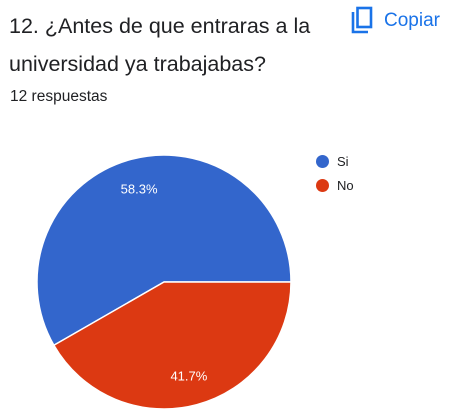 The image size is (466, 415). I want to click on legend-item-si: Si, so click(332, 161).